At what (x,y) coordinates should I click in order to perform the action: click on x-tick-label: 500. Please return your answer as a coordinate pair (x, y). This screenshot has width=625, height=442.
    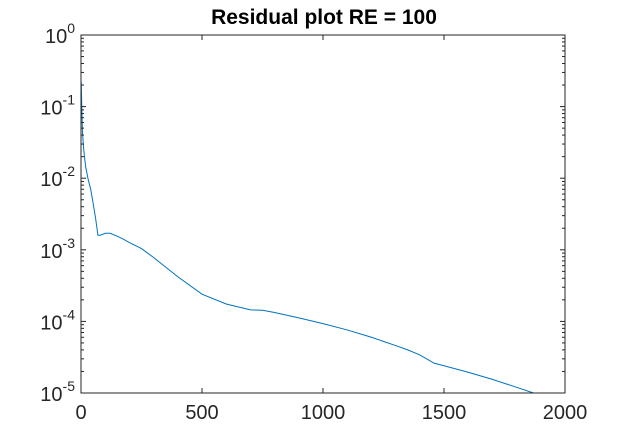
    Looking at the image, I should click on (201, 413).